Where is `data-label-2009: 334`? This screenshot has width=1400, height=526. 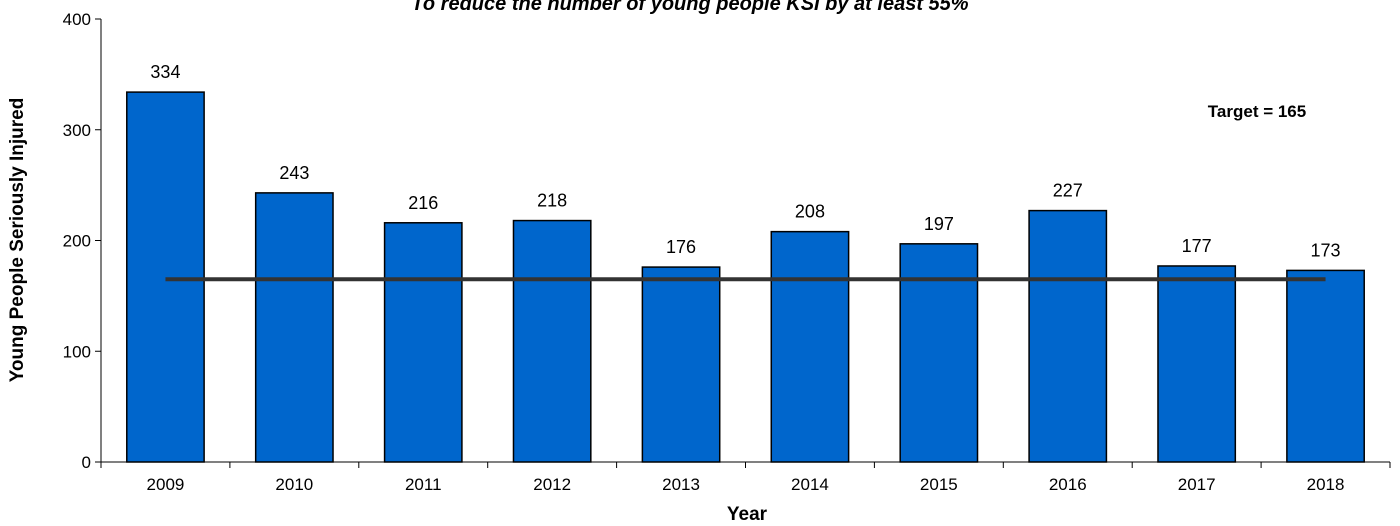 data-label-2009: 334 is located at coordinates (165, 72).